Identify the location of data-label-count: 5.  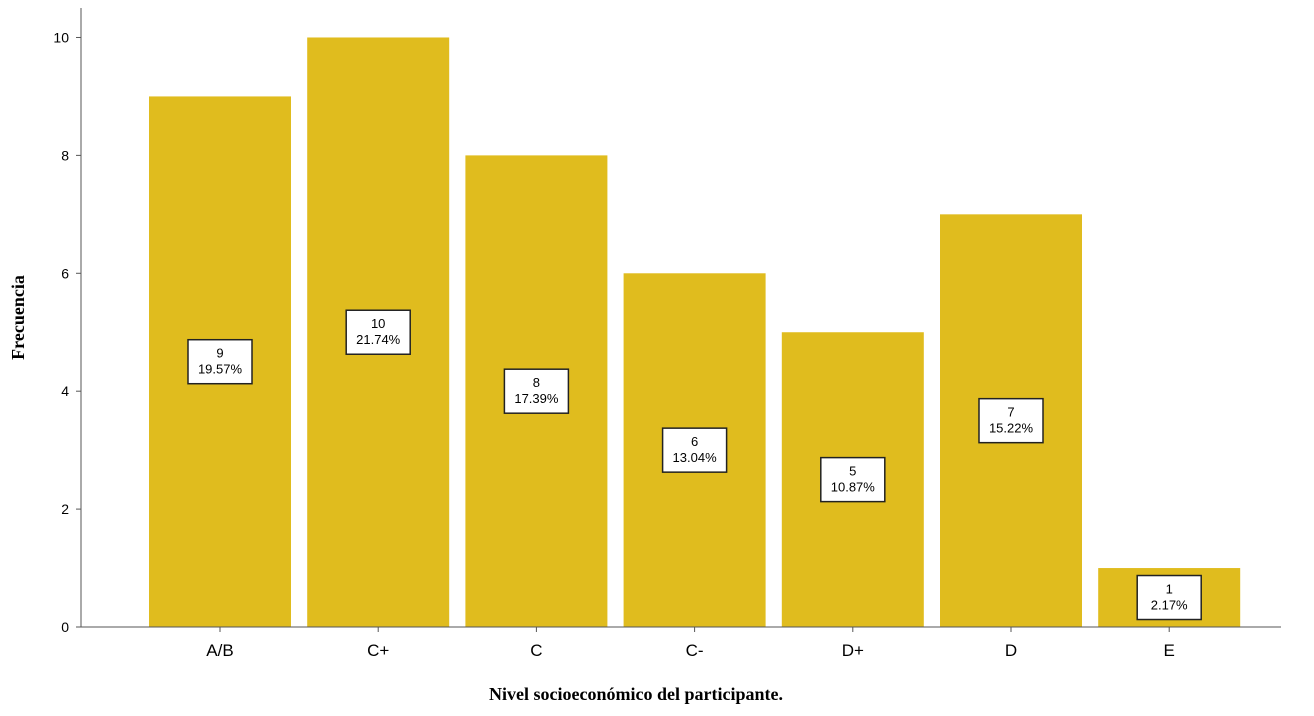
(852, 471).